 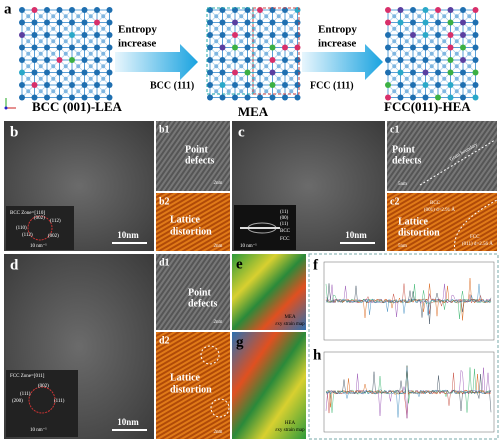 What do you see at coordinates (199, 292) in the screenshot?
I see `annotation: Point` at bounding box center [199, 292].